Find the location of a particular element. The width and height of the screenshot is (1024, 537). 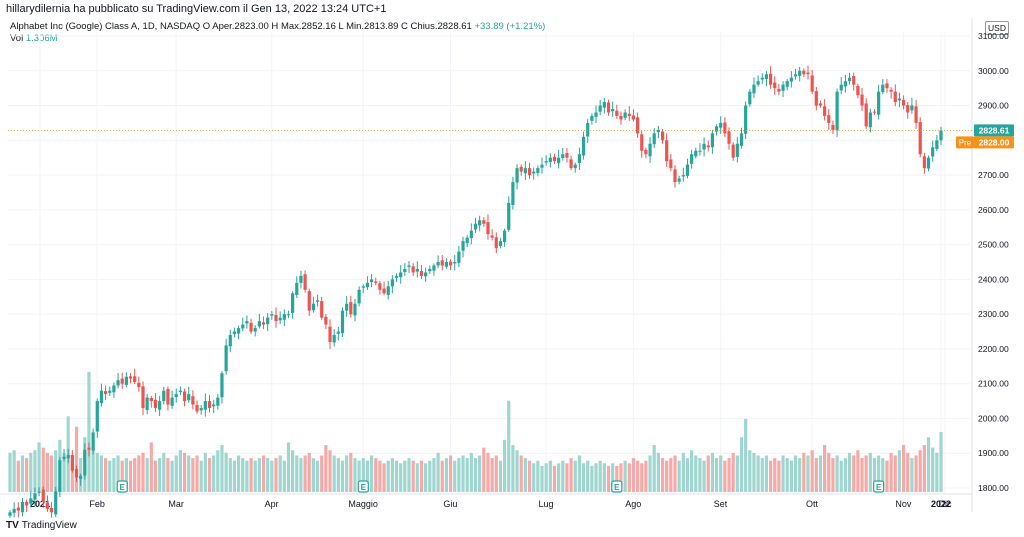

high-value: Max.2852.16 is located at coordinates (308, 26).